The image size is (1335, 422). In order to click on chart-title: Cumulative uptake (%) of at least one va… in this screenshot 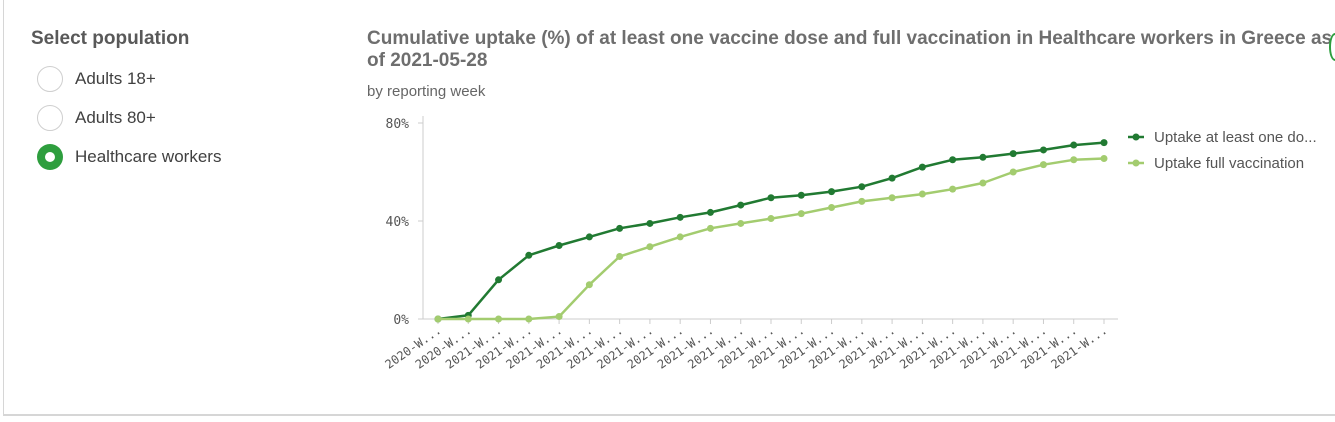, I will do `click(850, 49)`.